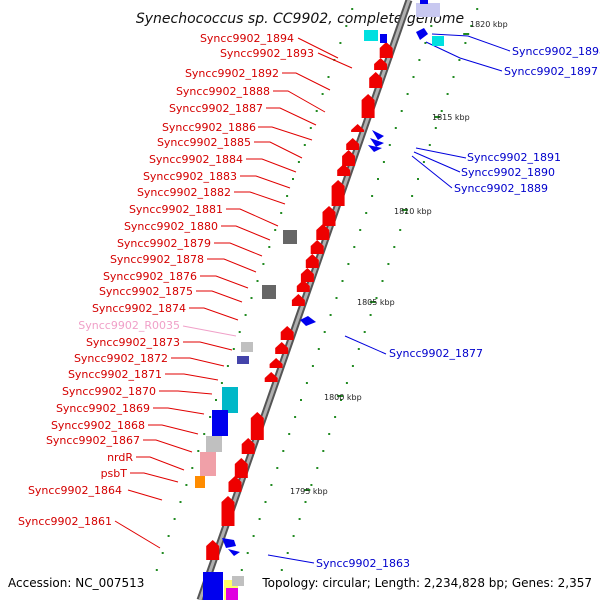  What do you see at coordinates (184, 192) in the screenshot?
I see `gene-label: Syncc9902_1882` at bounding box center [184, 192].